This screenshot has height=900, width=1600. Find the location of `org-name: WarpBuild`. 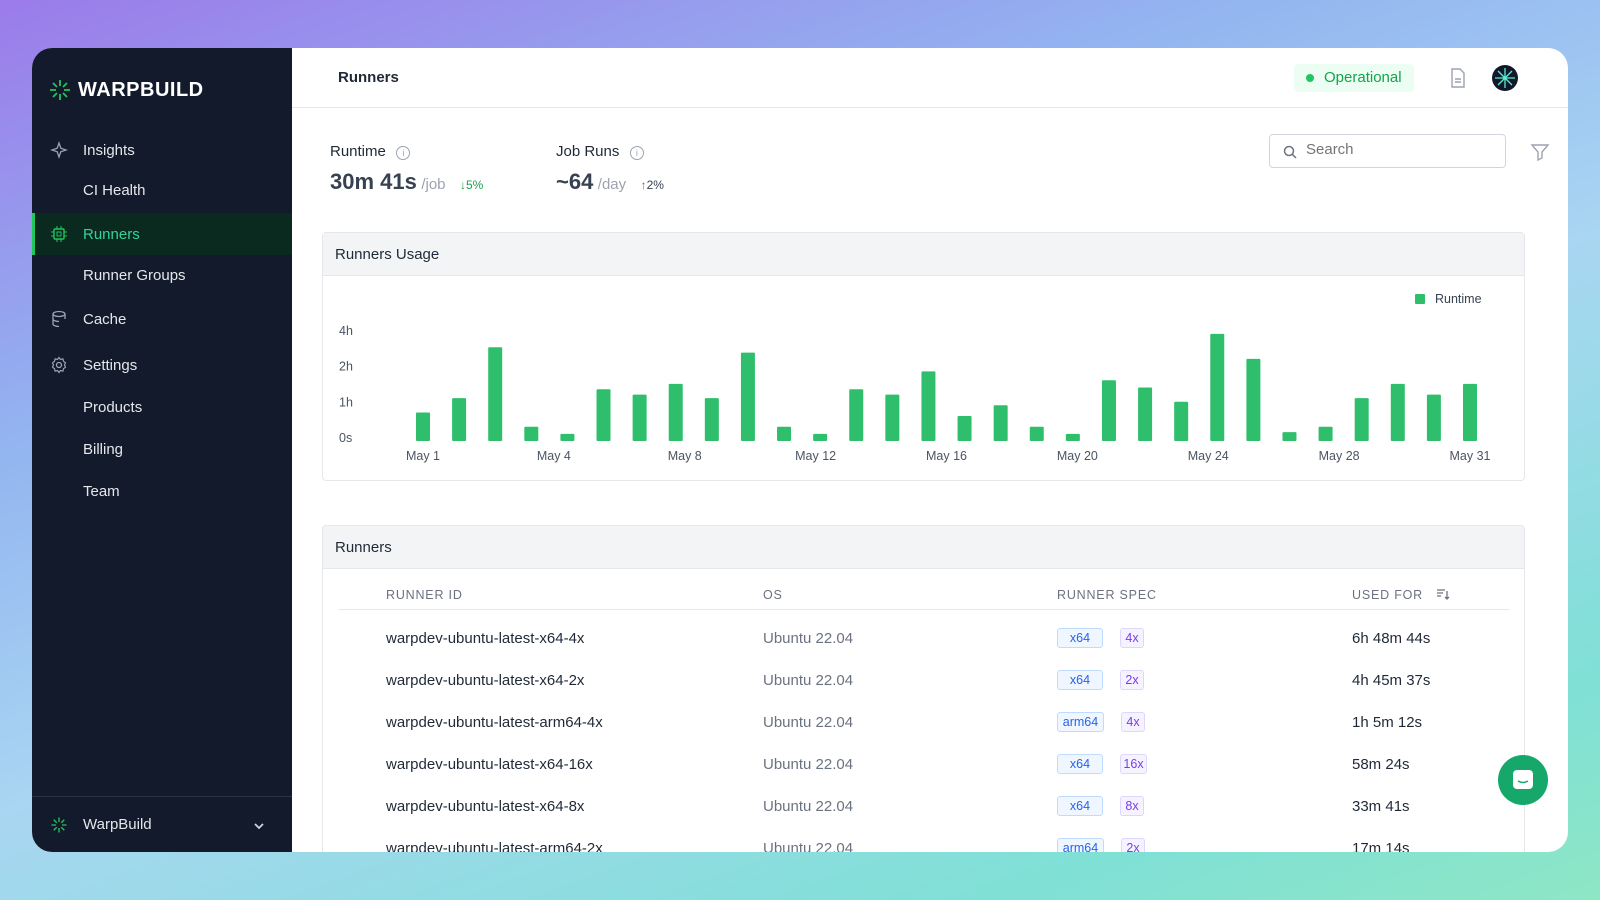

org-name: WarpBuild is located at coordinates (117, 824).